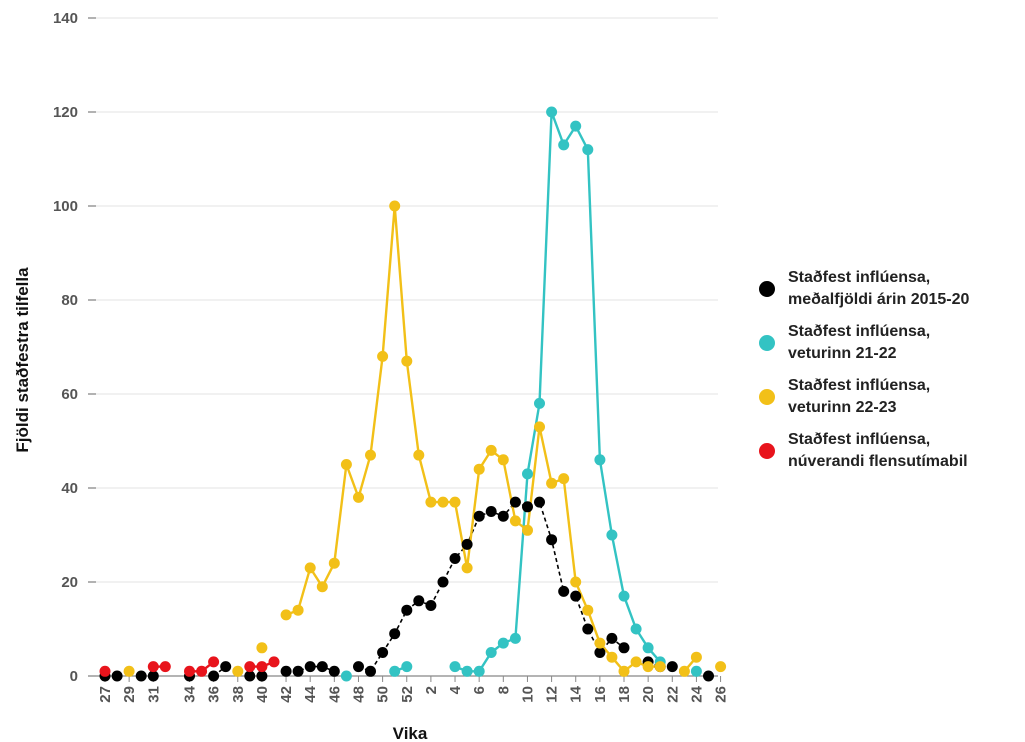 The width and height of the screenshot is (1025, 742). What do you see at coordinates (310, 693) in the screenshot?
I see `x-tick-label: 44` at bounding box center [310, 693].